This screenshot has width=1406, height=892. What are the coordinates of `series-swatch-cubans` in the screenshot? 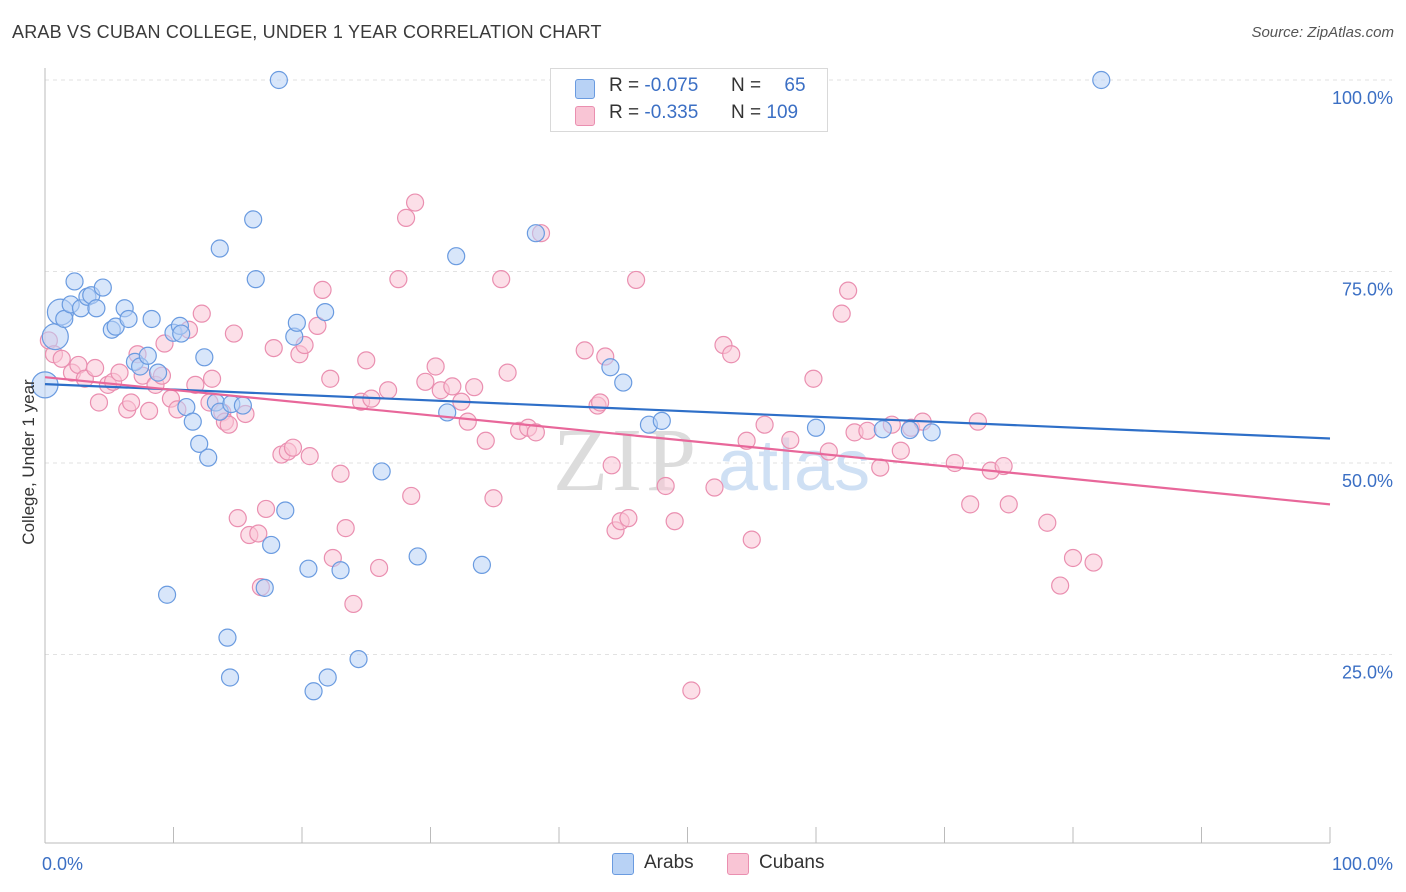 It's located at (738, 864).